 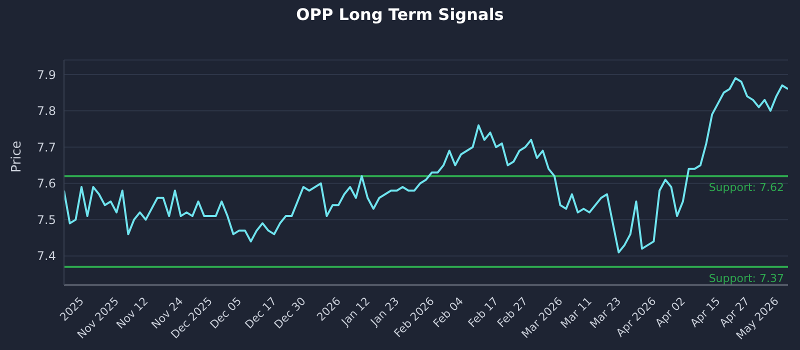 What do you see at coordinates (46, 256) in the screenshot?
I see `y-tick-label: 7.4` at bounding box center [46, 256].